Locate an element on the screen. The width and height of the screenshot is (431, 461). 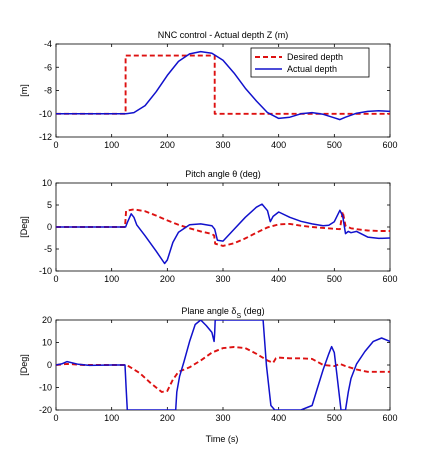
legend: Desired depth Actual depth is located at coordinates (310, 62).